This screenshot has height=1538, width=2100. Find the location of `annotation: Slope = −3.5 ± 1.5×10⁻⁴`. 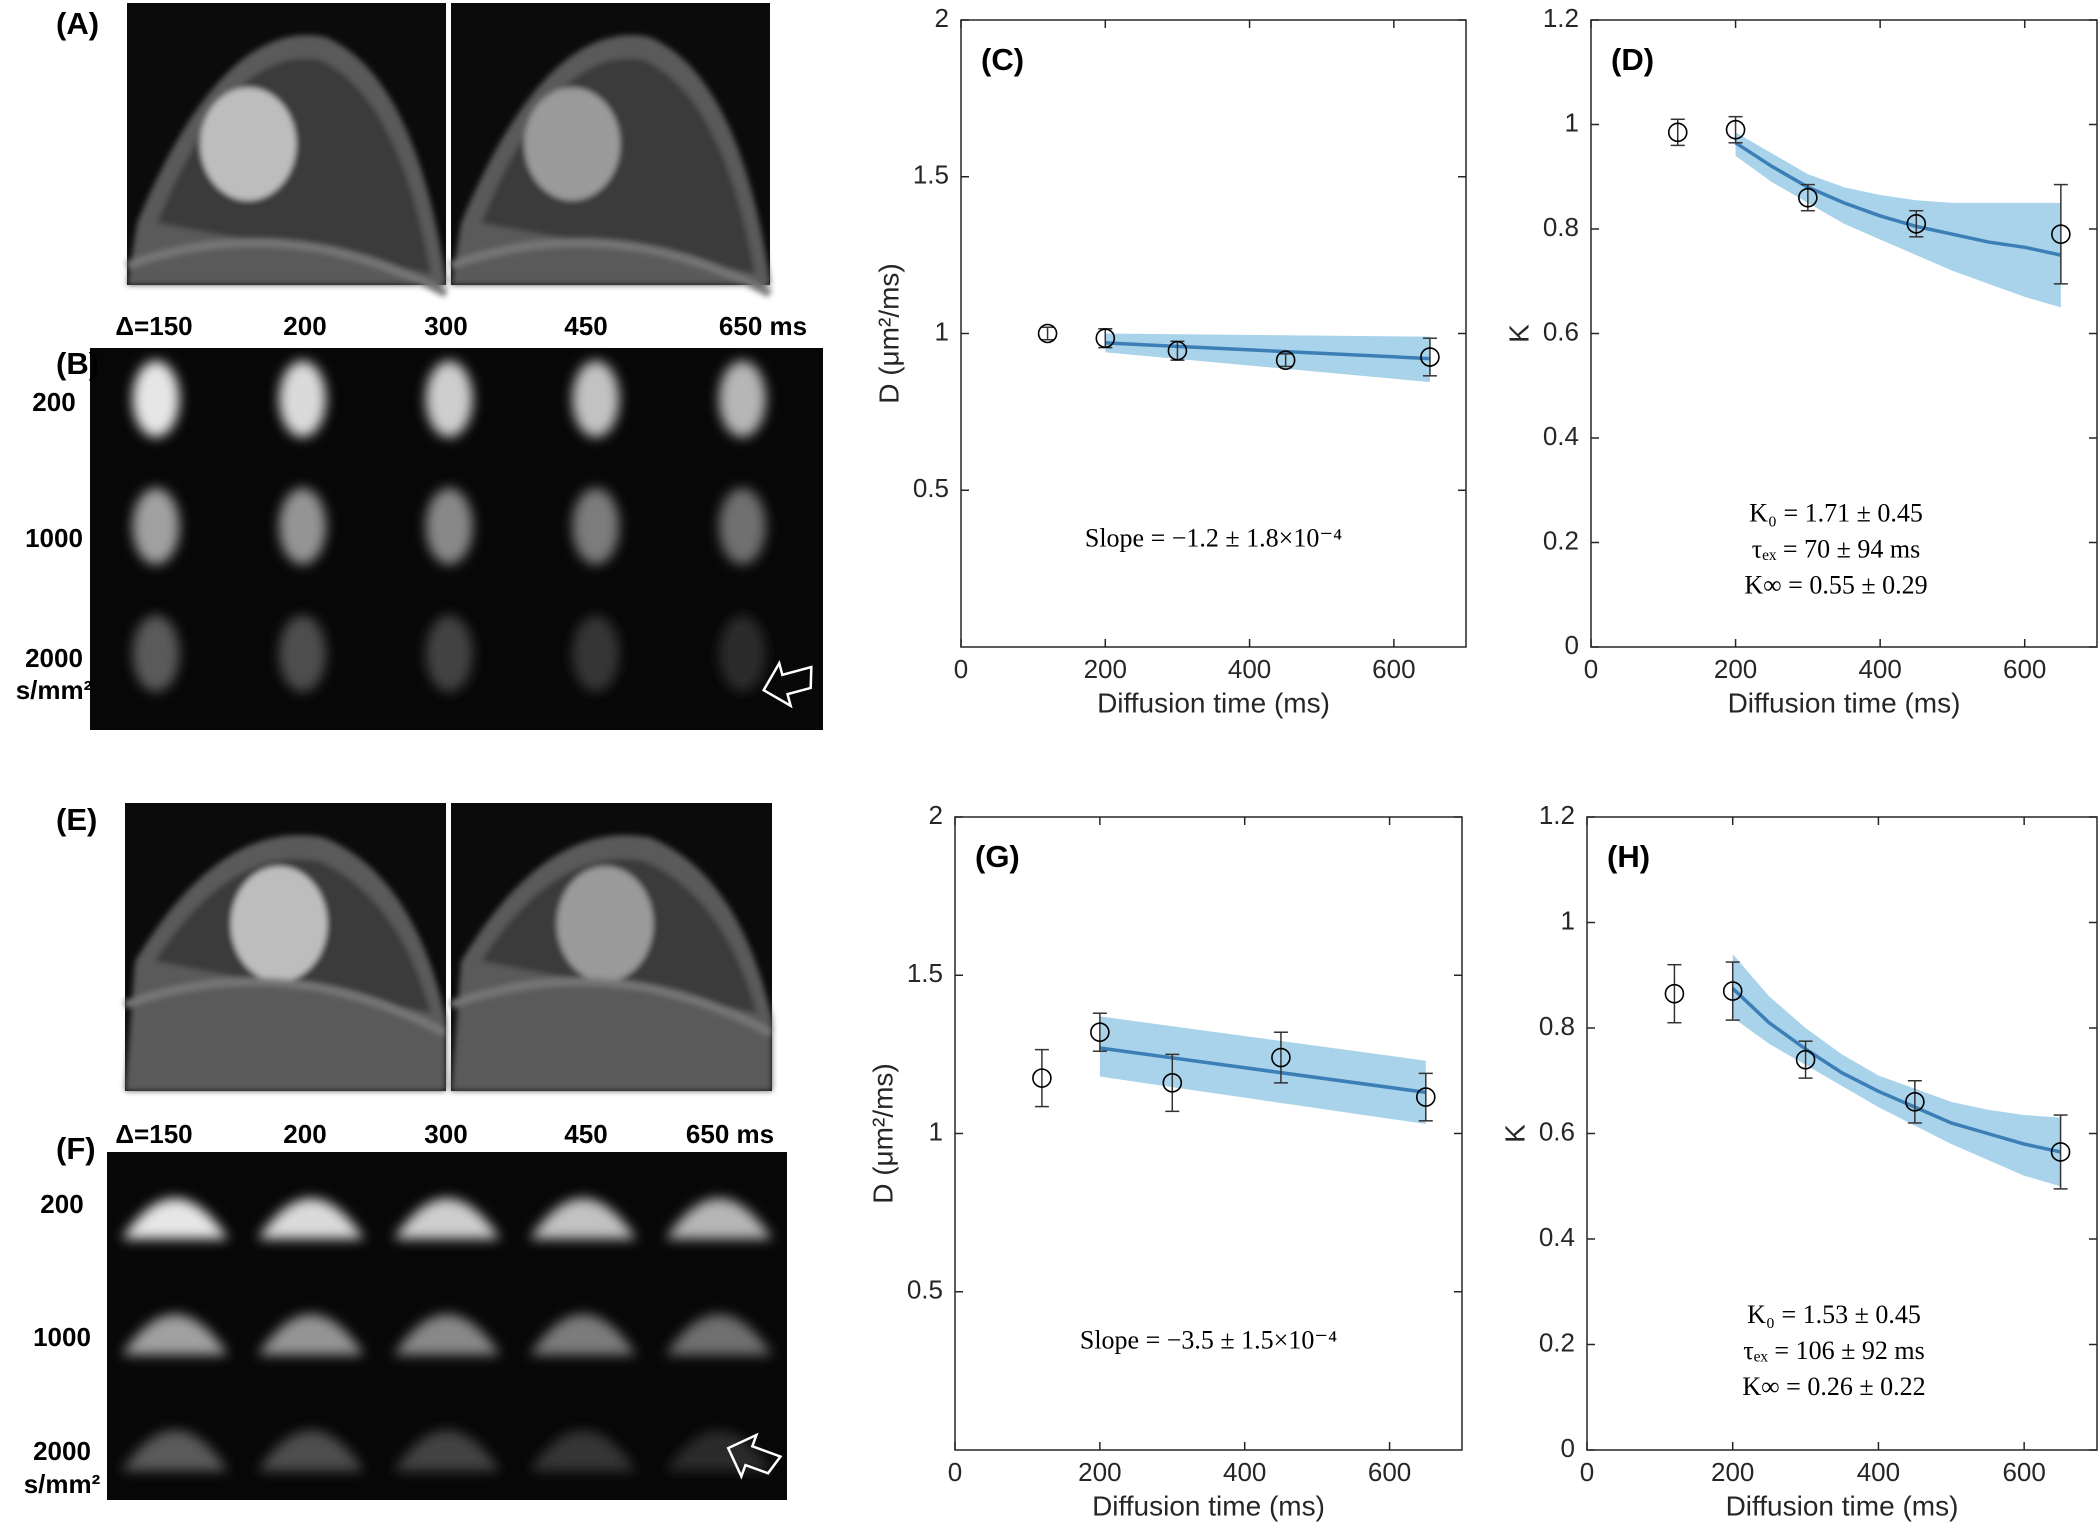

annotation: Slope = −3.5 ± 1.5×10⁻⁴ is located at coordinates (1208, 1339).